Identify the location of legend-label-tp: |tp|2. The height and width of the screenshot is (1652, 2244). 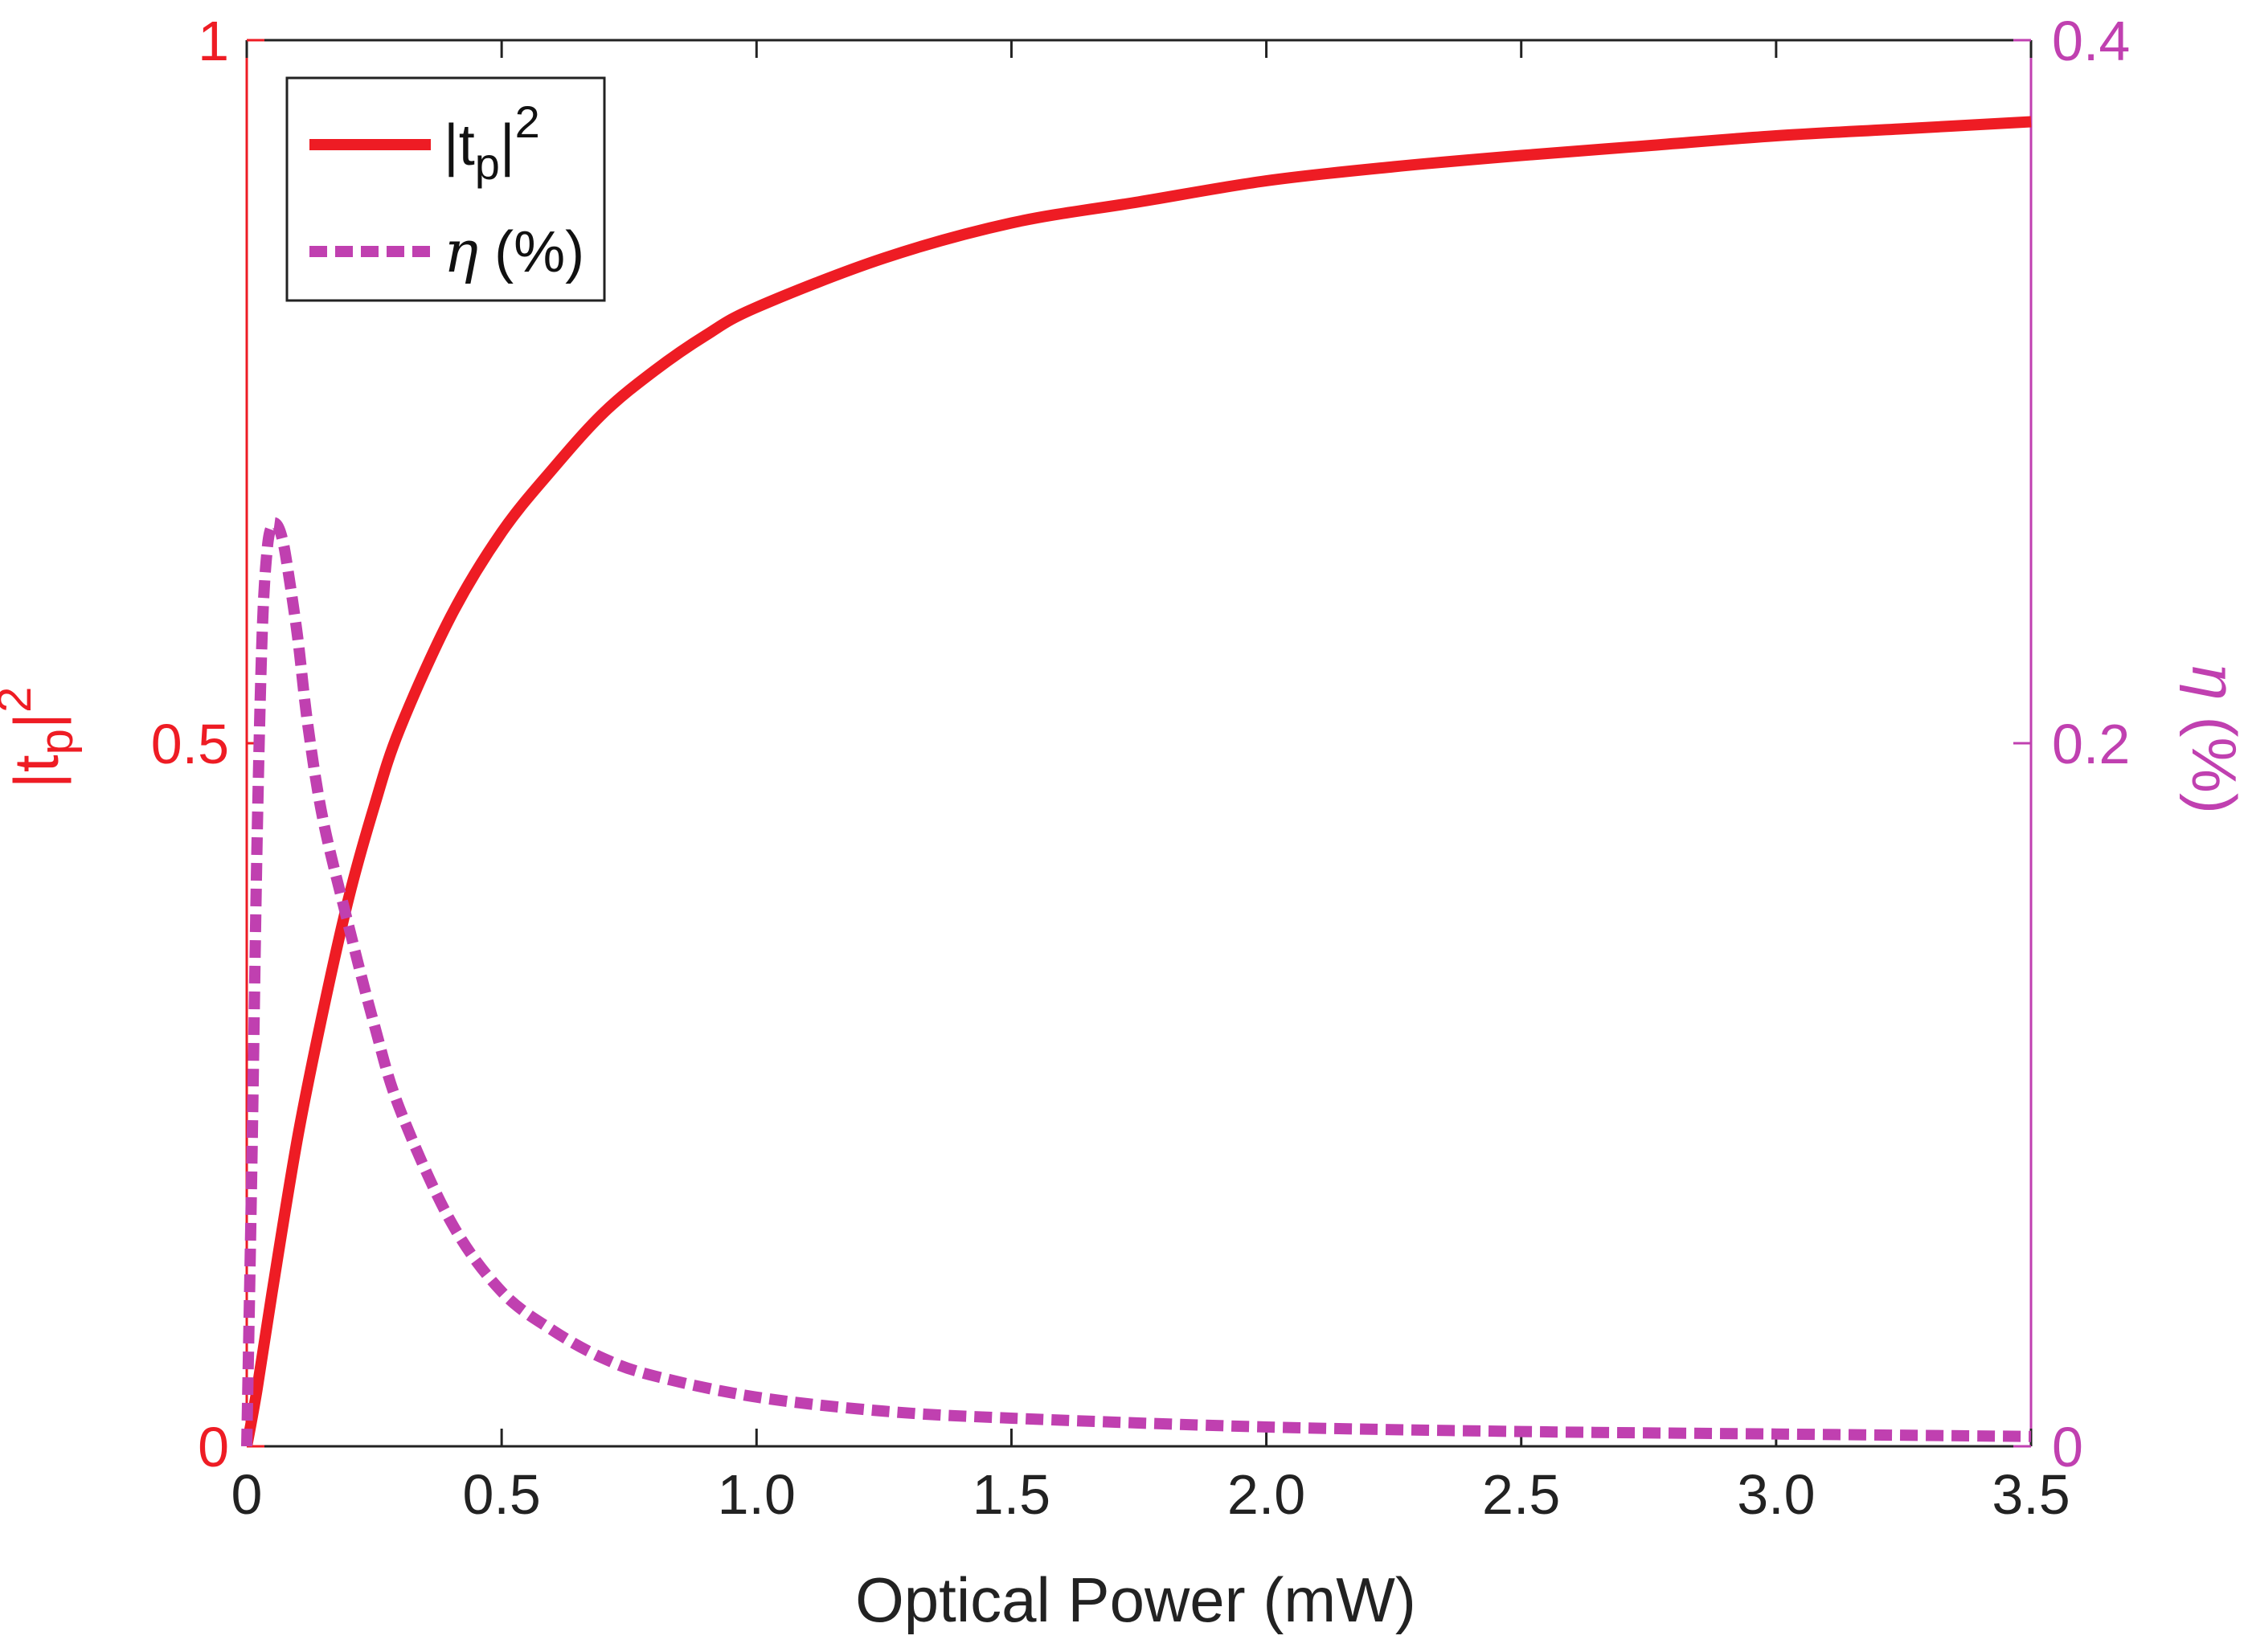
(492, 143).